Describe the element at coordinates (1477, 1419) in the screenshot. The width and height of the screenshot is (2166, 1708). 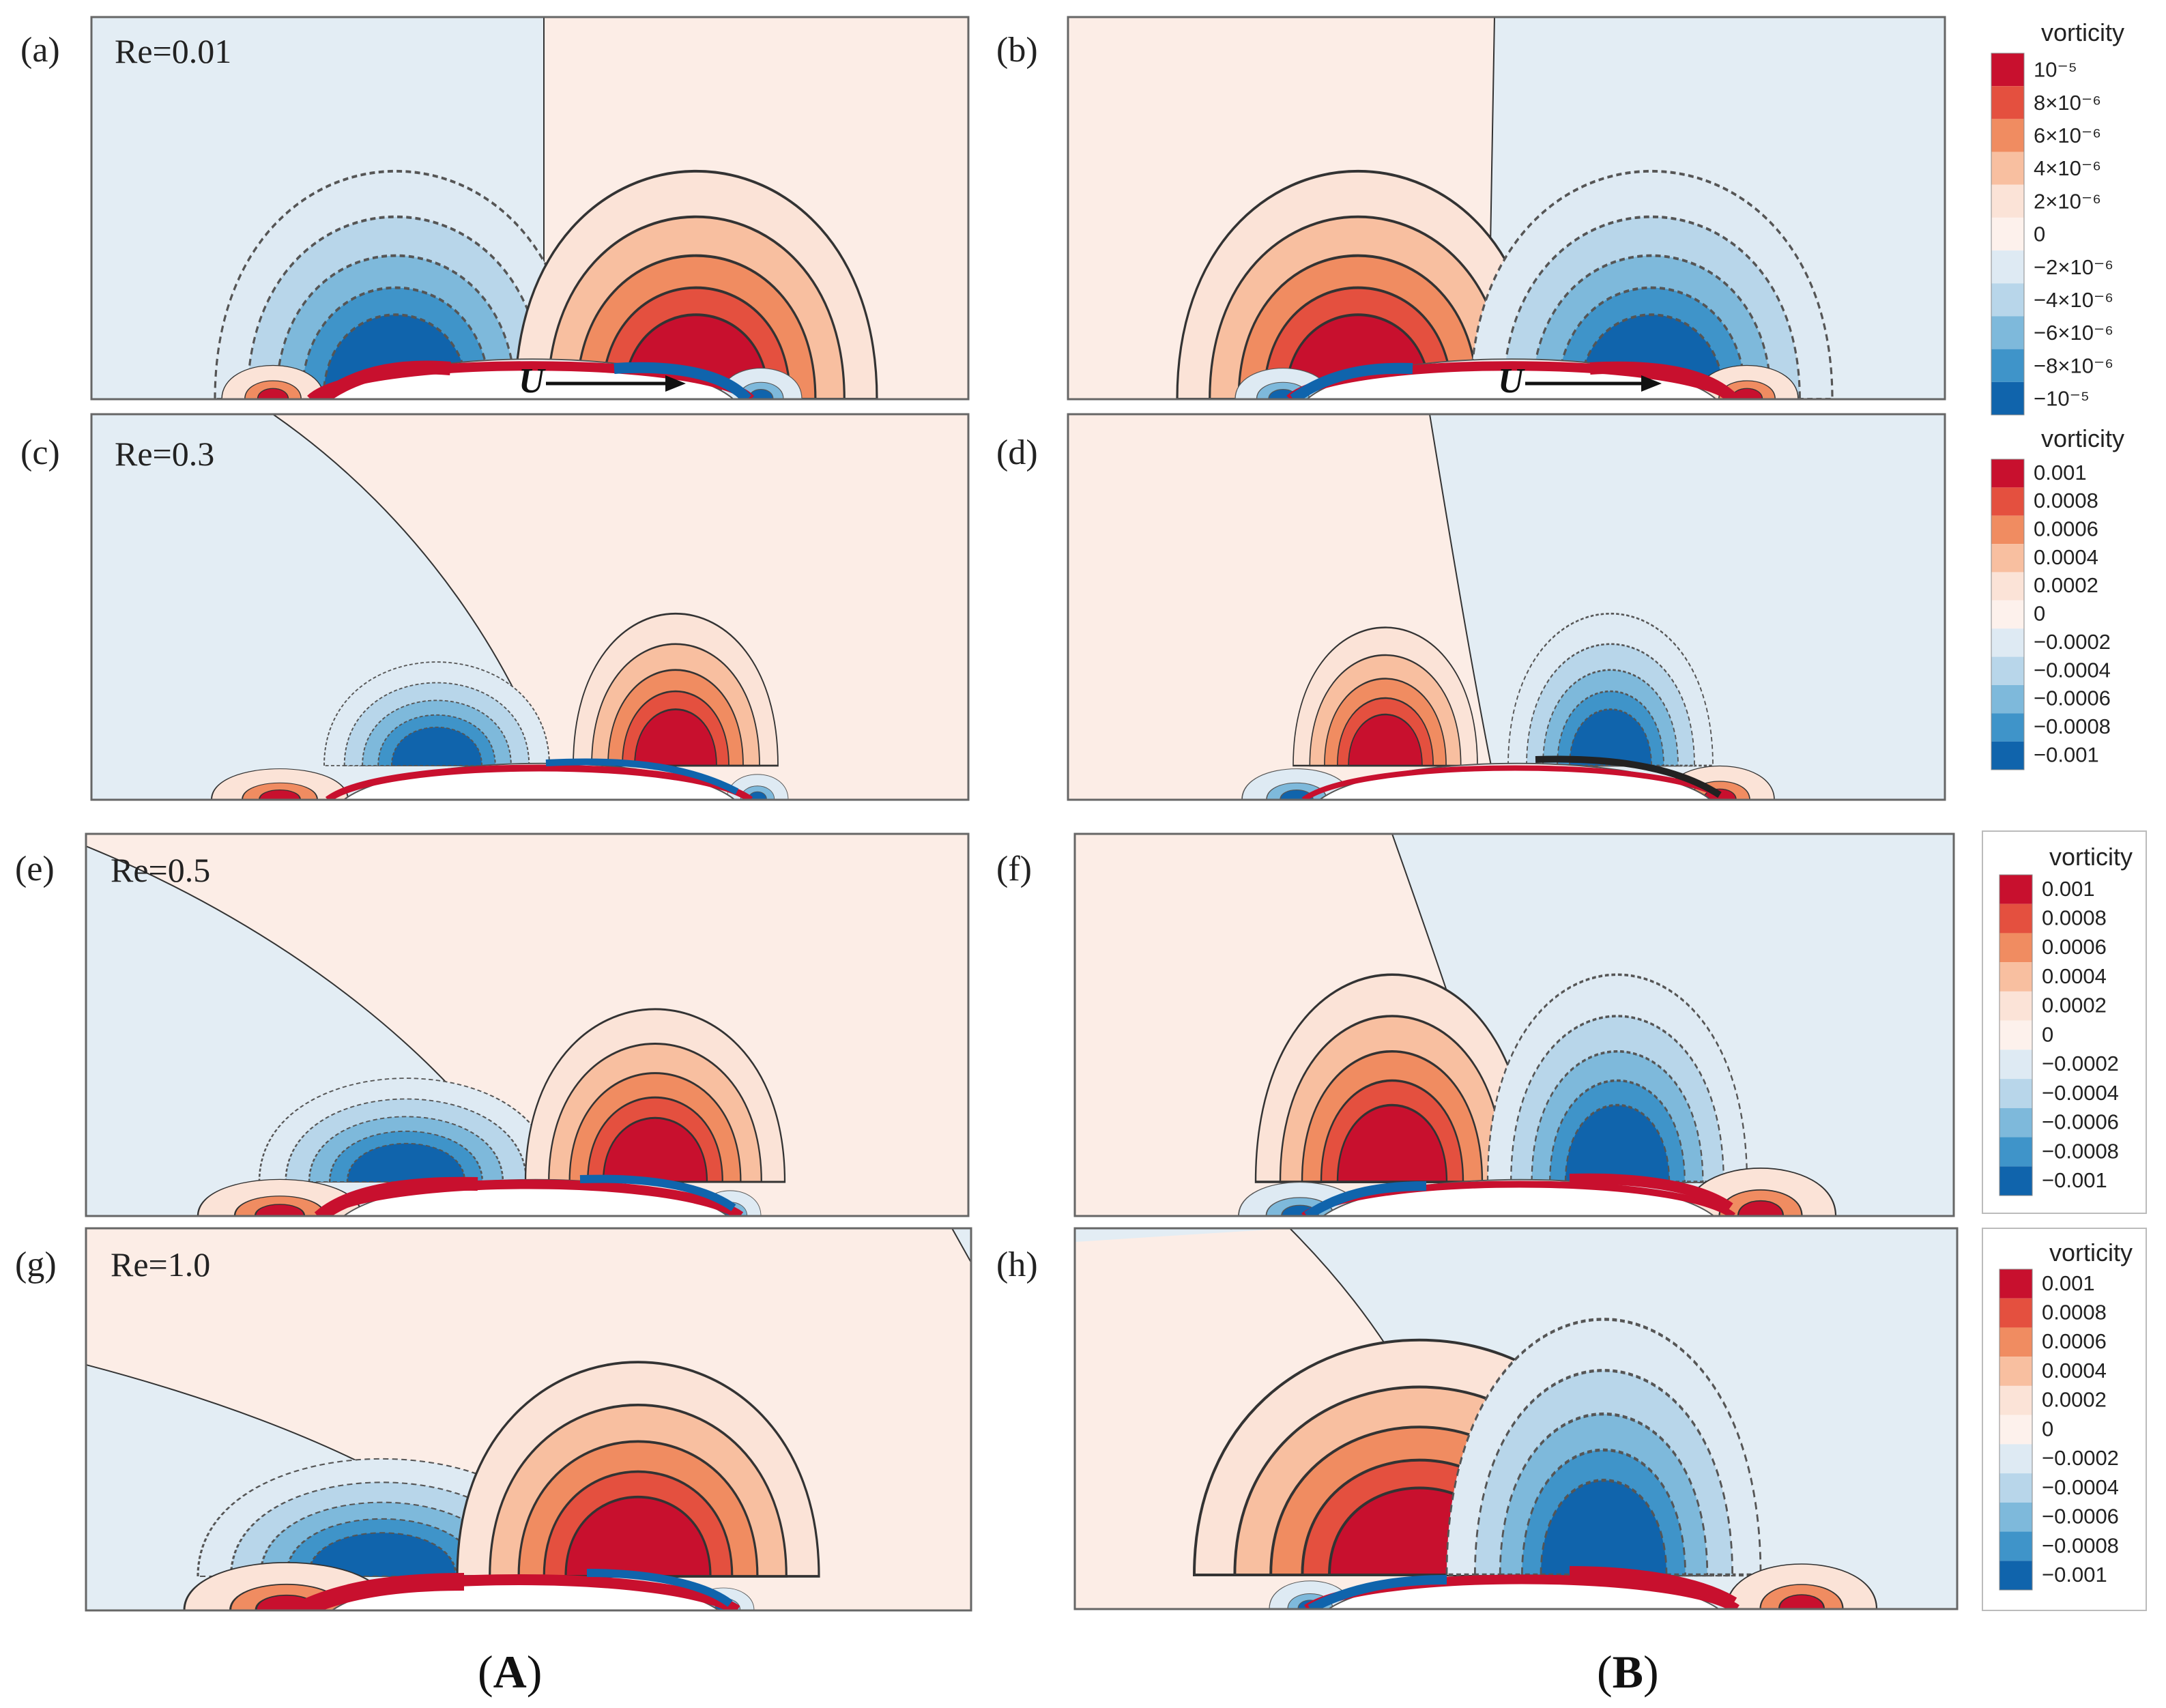
I see `panel-h: (h)` at that location.